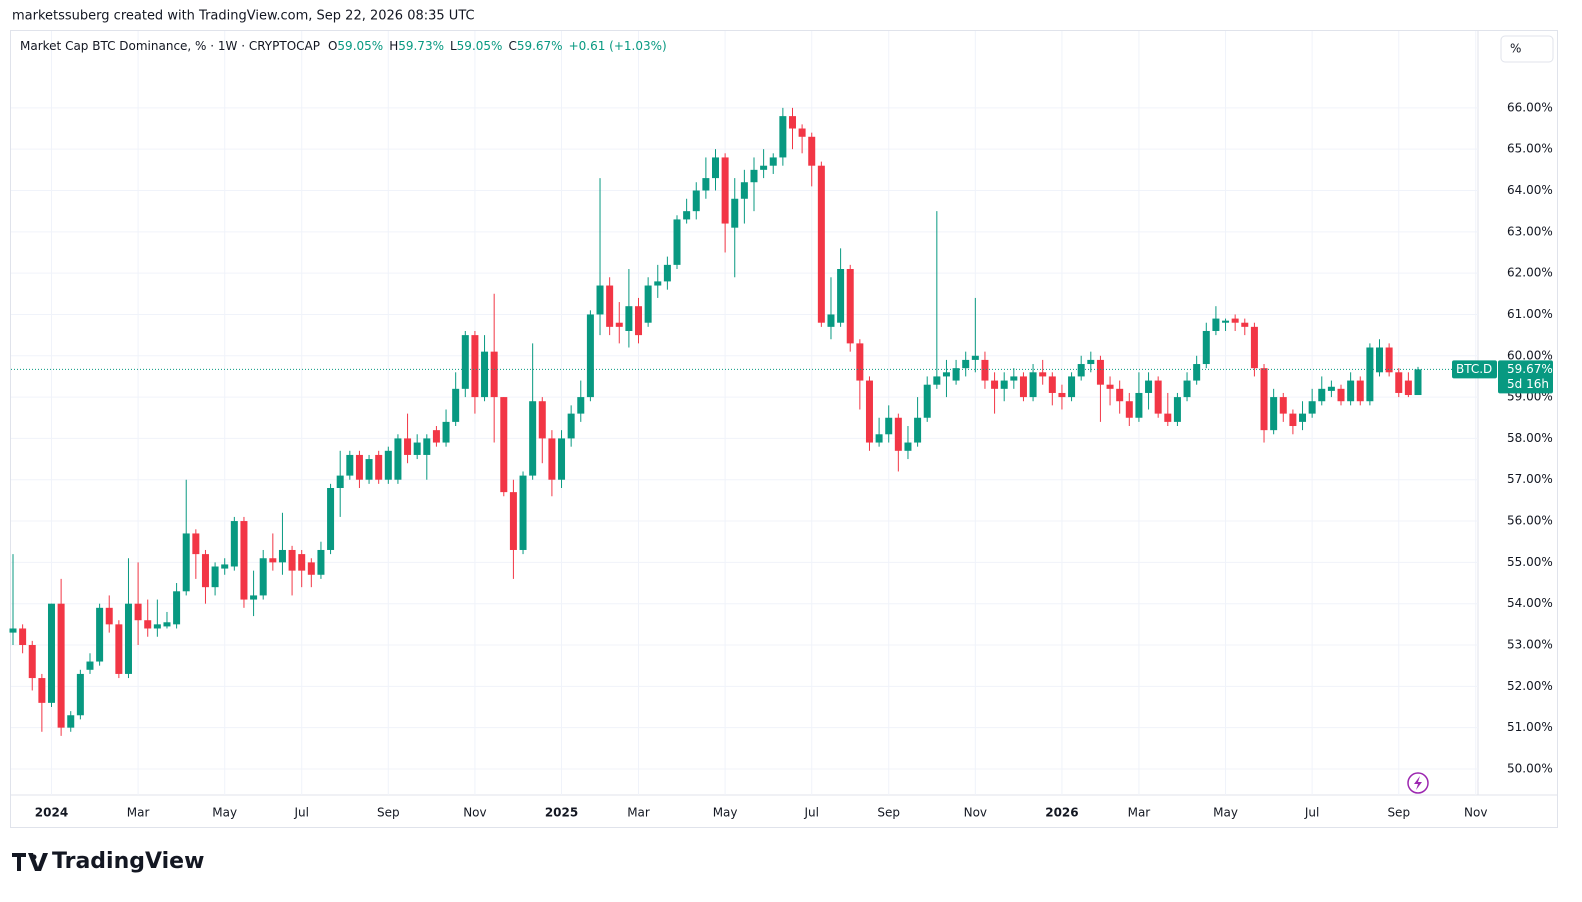  What do you see at coordinates (1418, 783) in the screenshot?
I see `lightning-icon` at bounding box center [1418, 783].